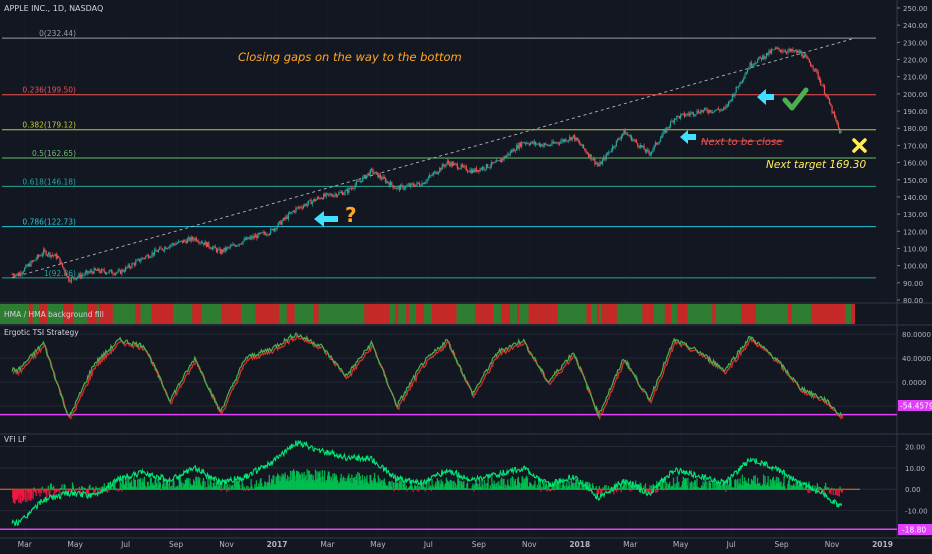 The width and height of the screenshot is (932, 554). What do you see at coordinates (741, 142) in the screenshot?
I see `annotation-next-to-close: Next to be close` at bounding box center [741, 142].